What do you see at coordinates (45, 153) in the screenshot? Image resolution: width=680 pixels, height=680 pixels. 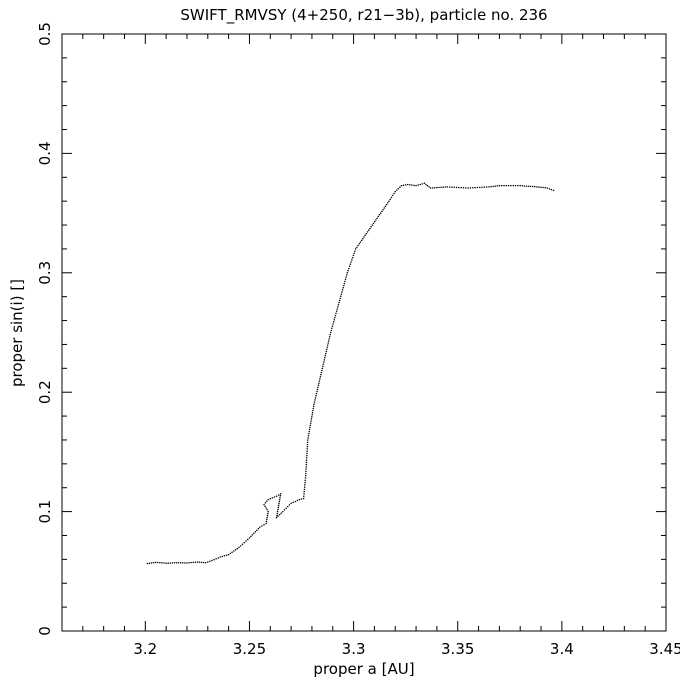 I see `y-tick-label: 0.4` at bounding box center [45, 153].